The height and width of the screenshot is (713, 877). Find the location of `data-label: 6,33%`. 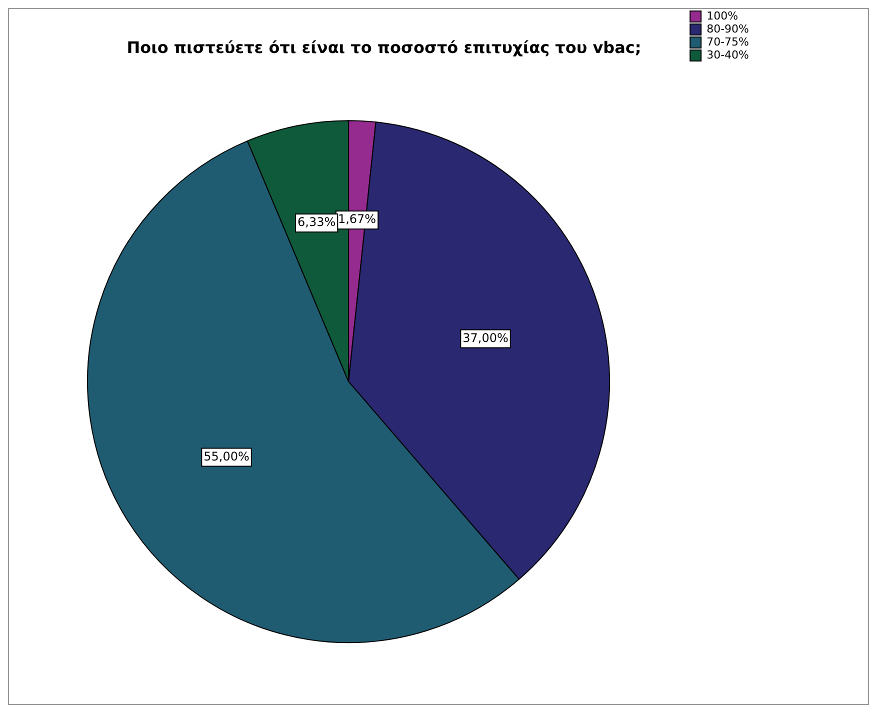

data-label: 6,33% is located at coordinates (317, 222).